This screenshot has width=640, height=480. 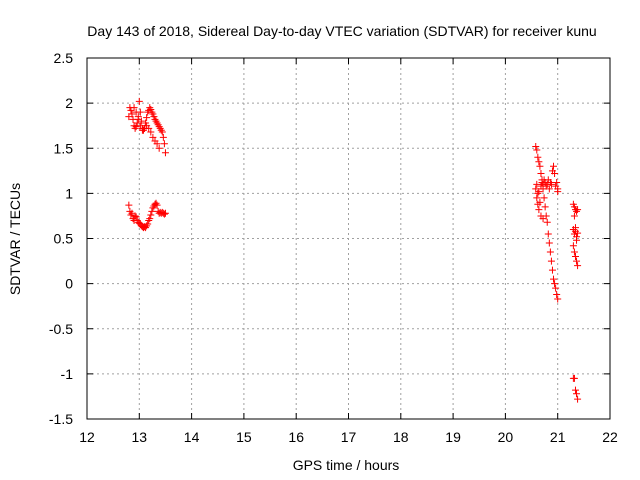 What do you see at coordinates (244, 437) in the screenshot?
I see `x-tick-label: 15` at bounding box center [244, 437].